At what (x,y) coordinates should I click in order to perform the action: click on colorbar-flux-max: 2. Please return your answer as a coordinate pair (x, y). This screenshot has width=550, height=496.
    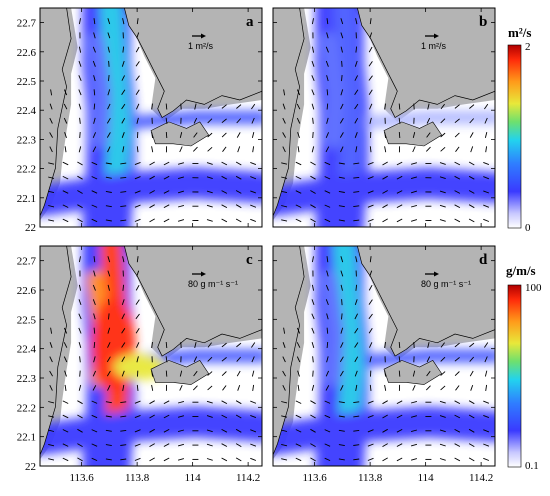
    Looking at the image, I should click on (528, 47).